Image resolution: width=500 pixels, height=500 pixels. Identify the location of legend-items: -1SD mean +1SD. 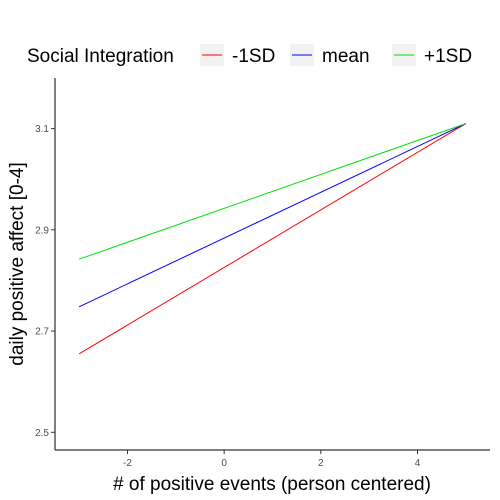
(336, 55).